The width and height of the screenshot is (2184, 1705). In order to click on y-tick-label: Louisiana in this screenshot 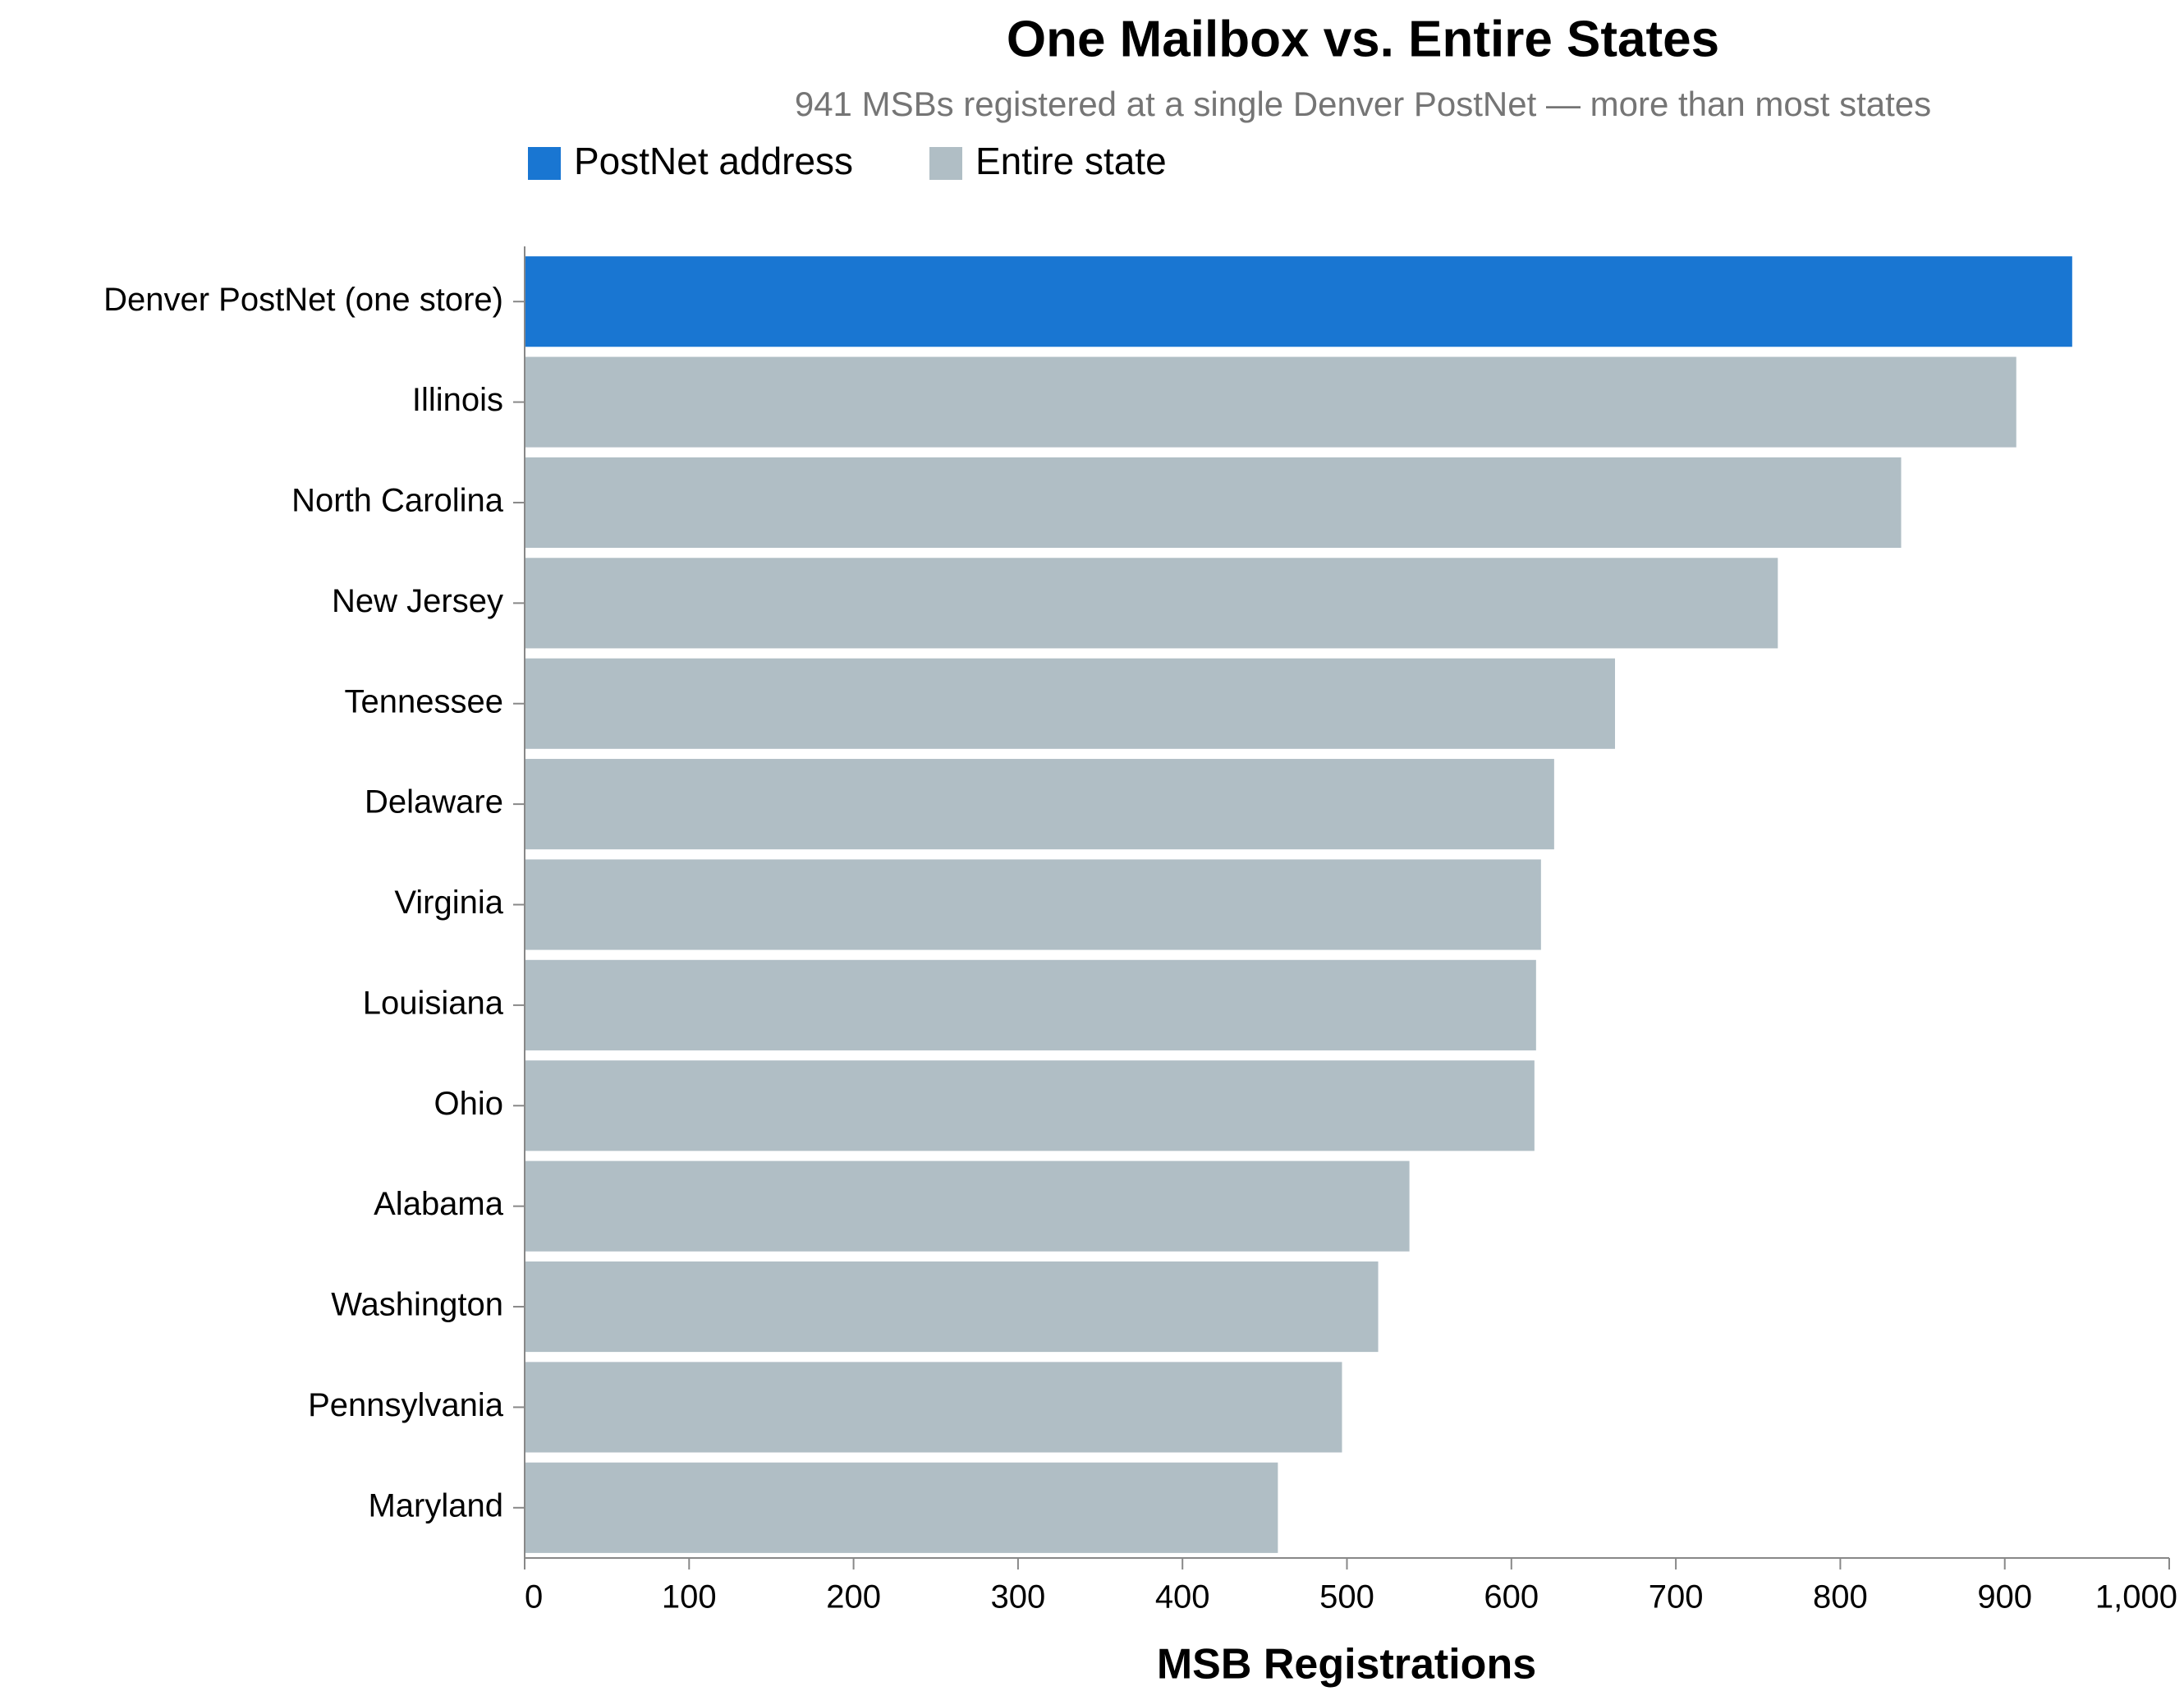, I will do `click(433, 1003)`.